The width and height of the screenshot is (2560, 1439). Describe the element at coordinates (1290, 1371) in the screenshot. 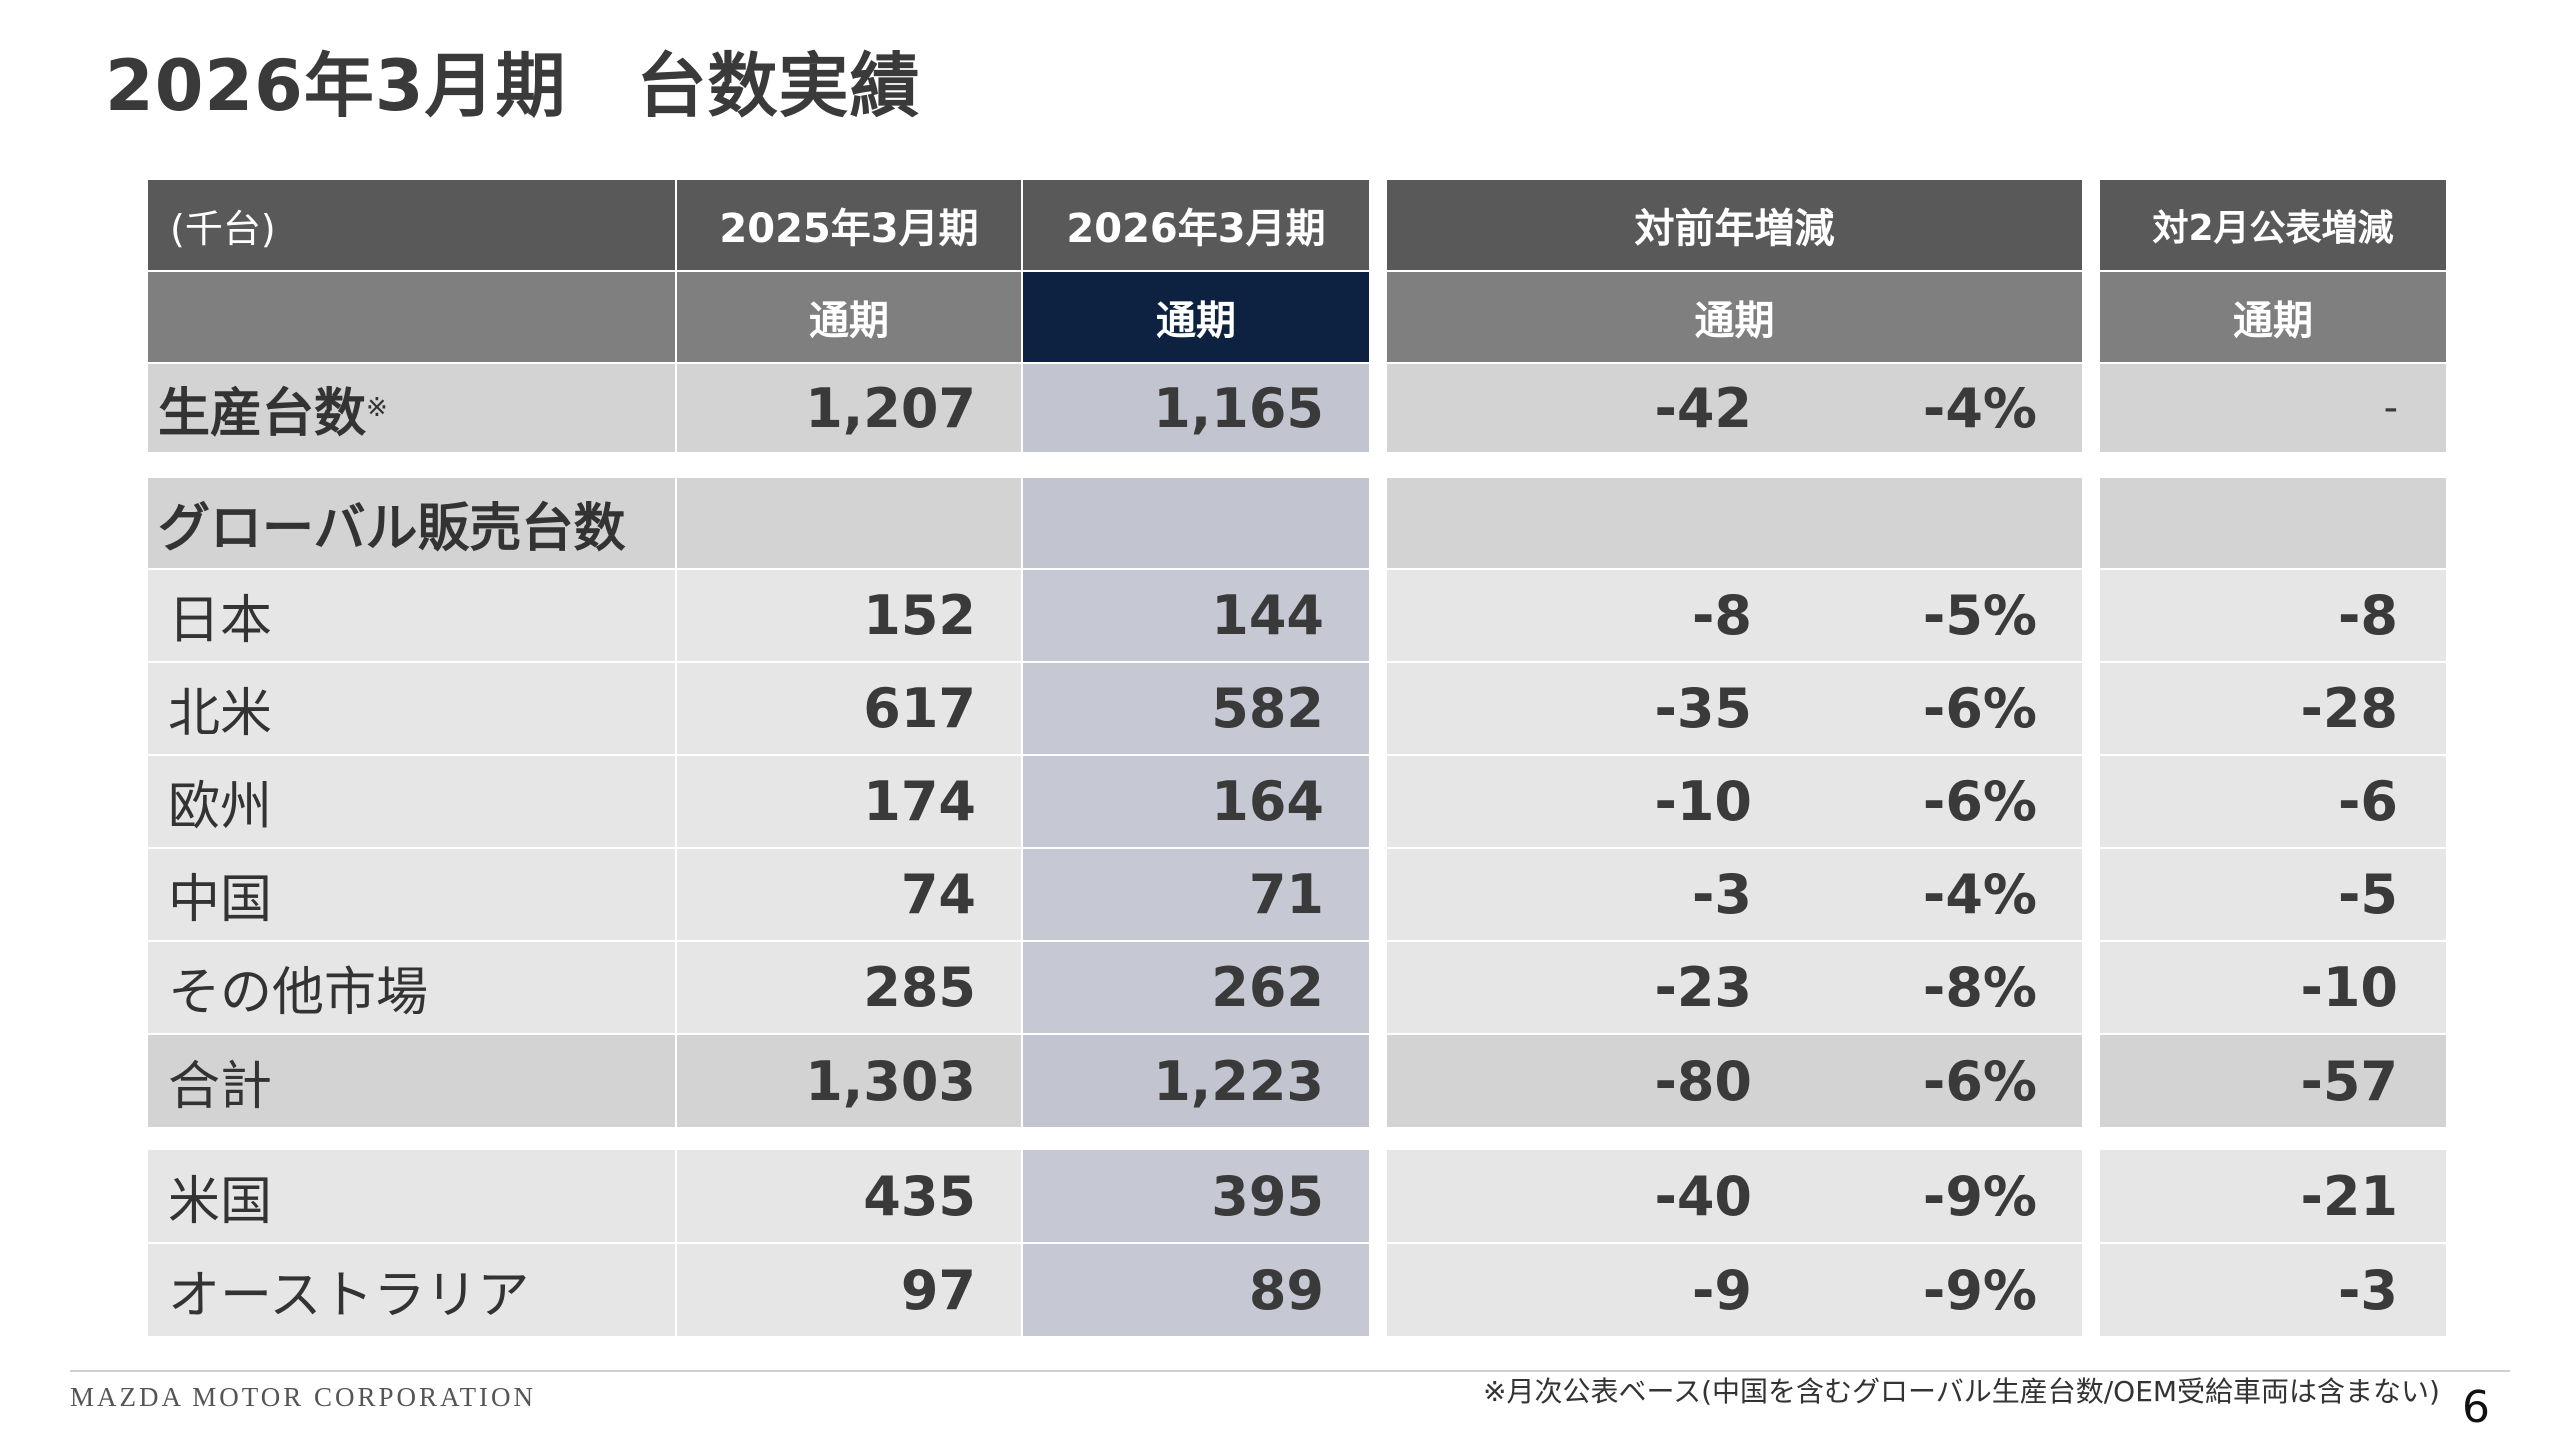

I see `footer-divider` at that location.